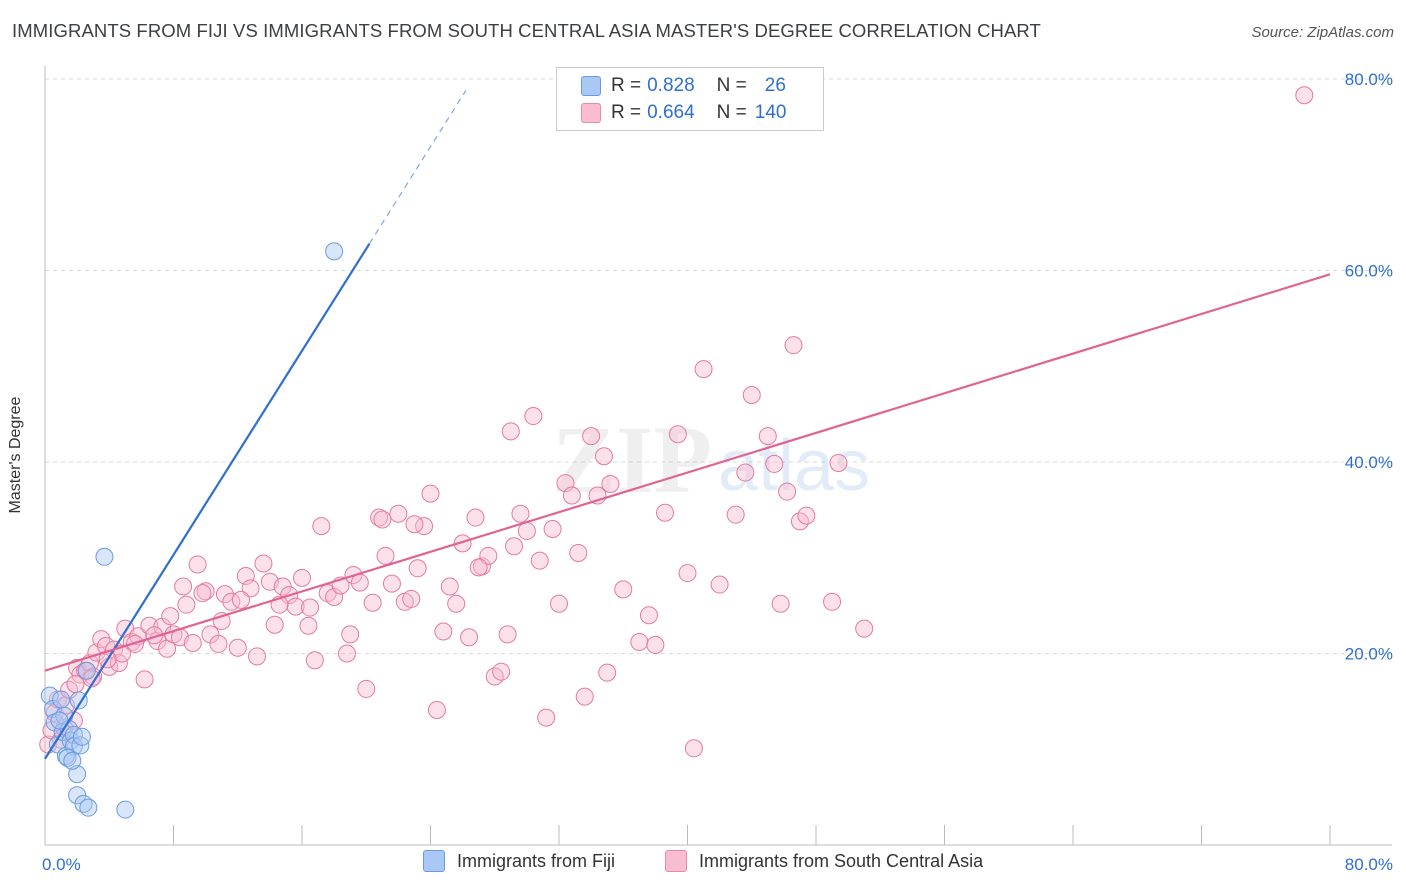 This screenshot has width=1406, height=892. I want to click on y-tick-label: 60.0%, so click(1369, 271).